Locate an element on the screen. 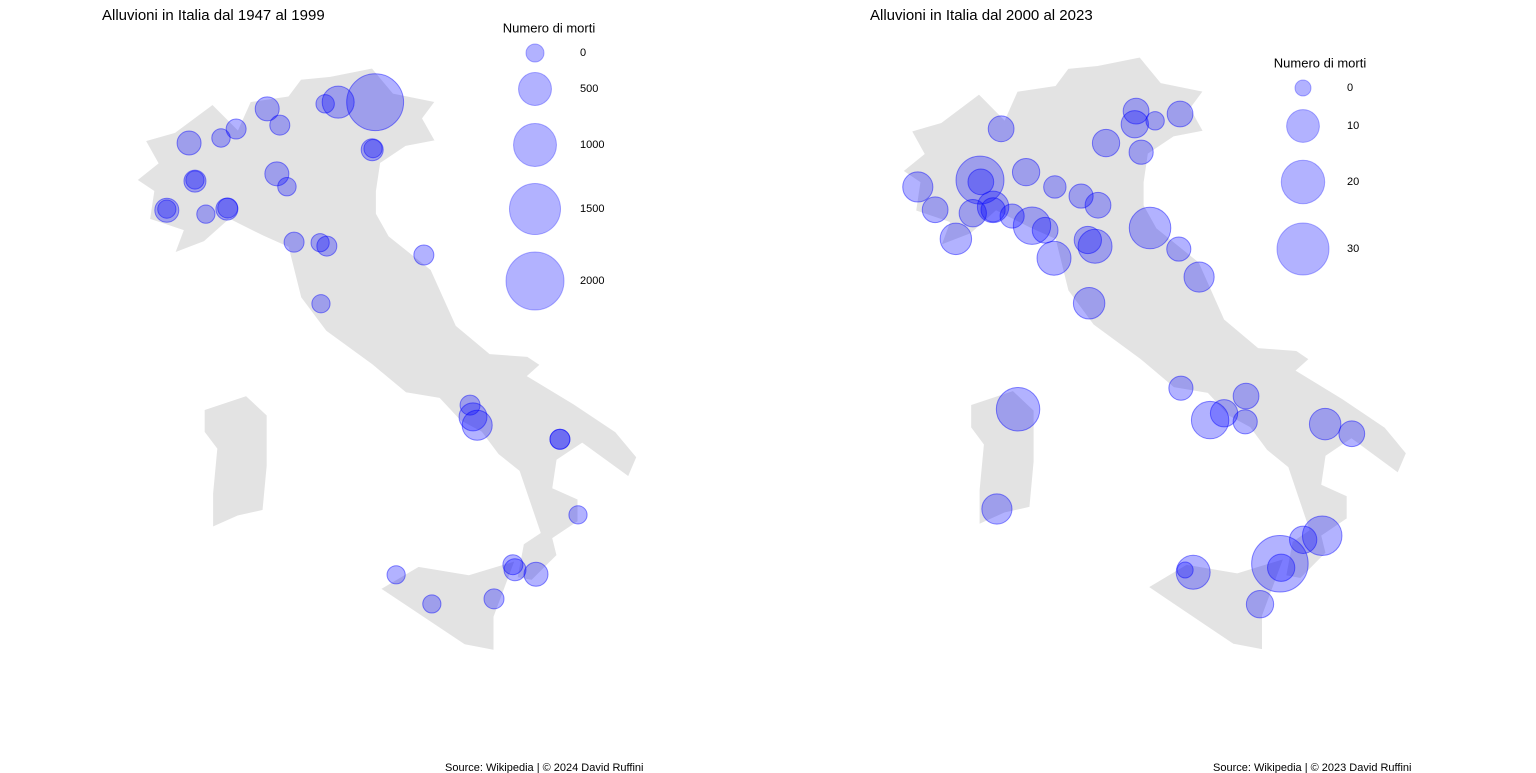 The image size is (1536, 773). legend-label: 30 is located at coordinates (1353, 249).